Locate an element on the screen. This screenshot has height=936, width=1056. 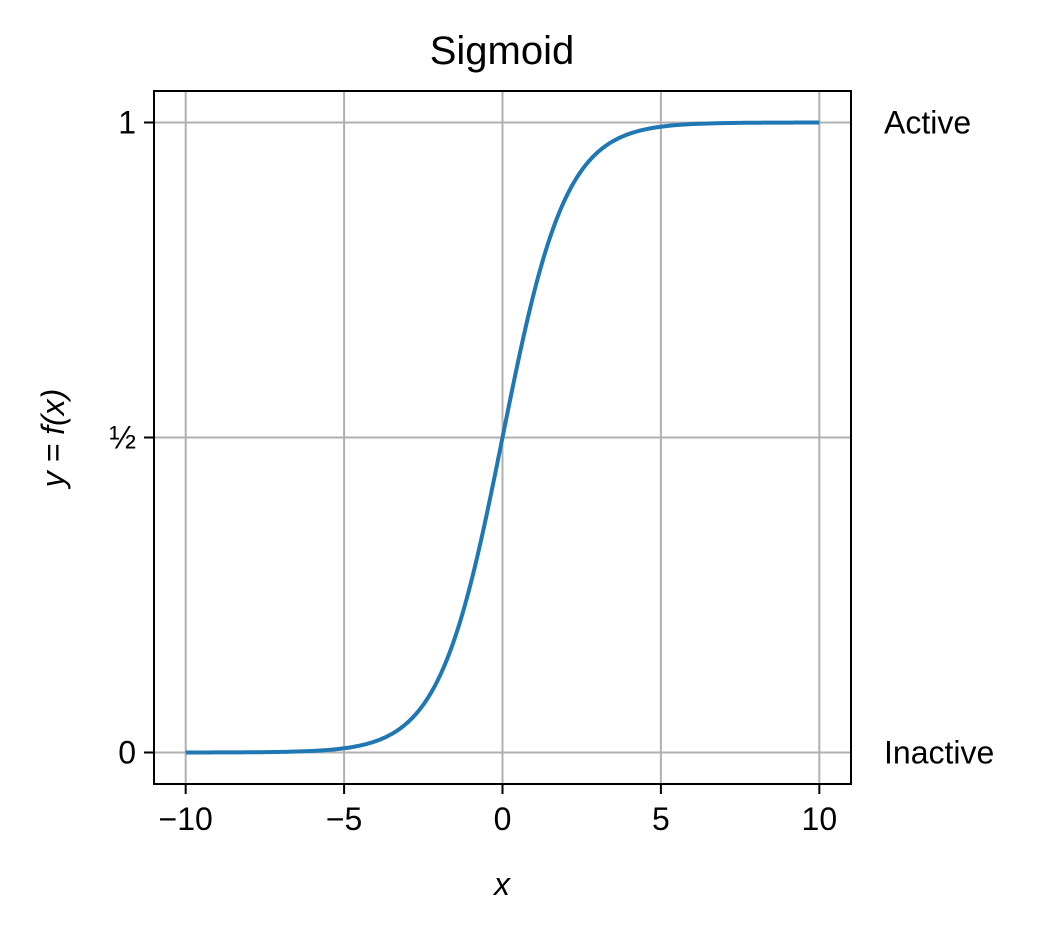
side-labels: Inactive Active is located at coordinates (939, 438).